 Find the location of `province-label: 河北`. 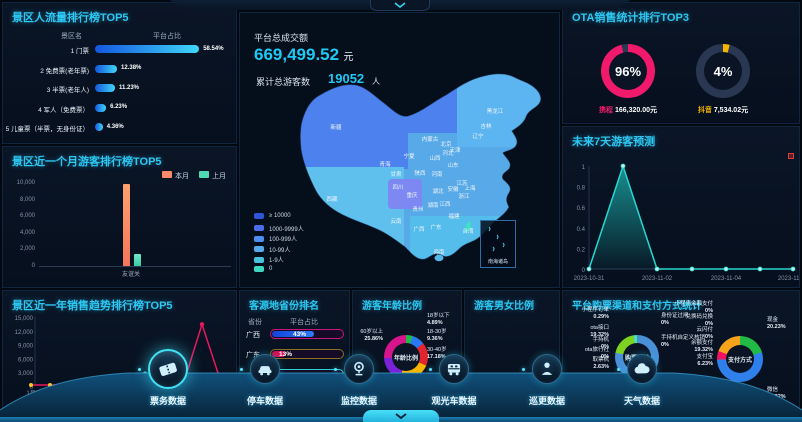

province-label: 河北 is located at coordinates (448, 153).